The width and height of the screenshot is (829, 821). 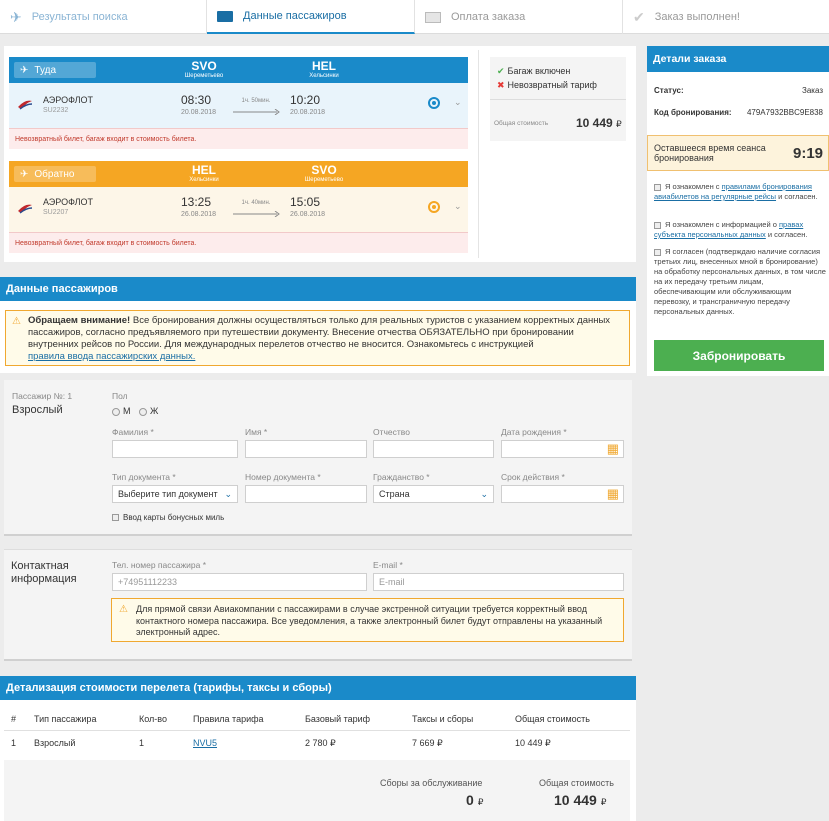 I want to click on patronymic-input, so click(x=433, y=449).